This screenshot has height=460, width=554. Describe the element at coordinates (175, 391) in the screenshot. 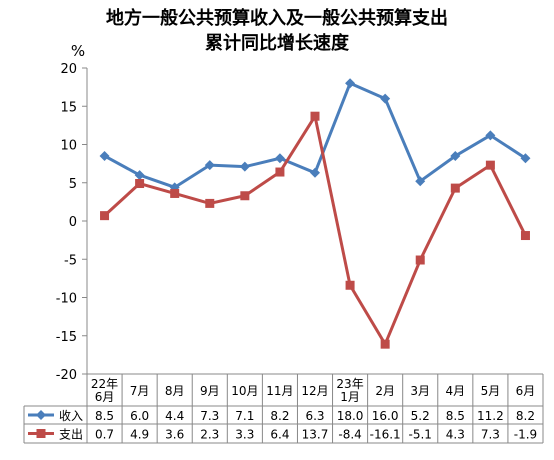

I see `x-tick-label: 8月` at that location.